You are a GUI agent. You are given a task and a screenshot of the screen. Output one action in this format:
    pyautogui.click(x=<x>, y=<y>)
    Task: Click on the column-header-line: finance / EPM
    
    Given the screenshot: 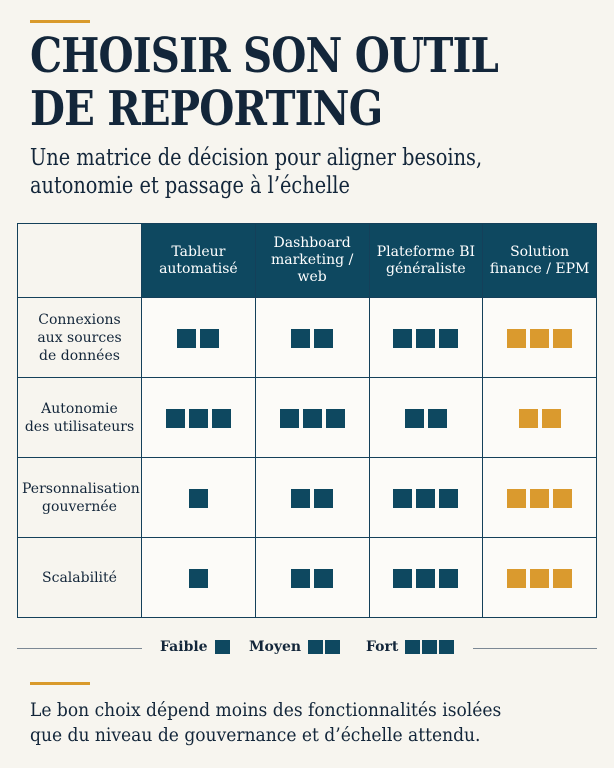 What is the action you would take?
    pyautogui.click(x=539, y=268)
    